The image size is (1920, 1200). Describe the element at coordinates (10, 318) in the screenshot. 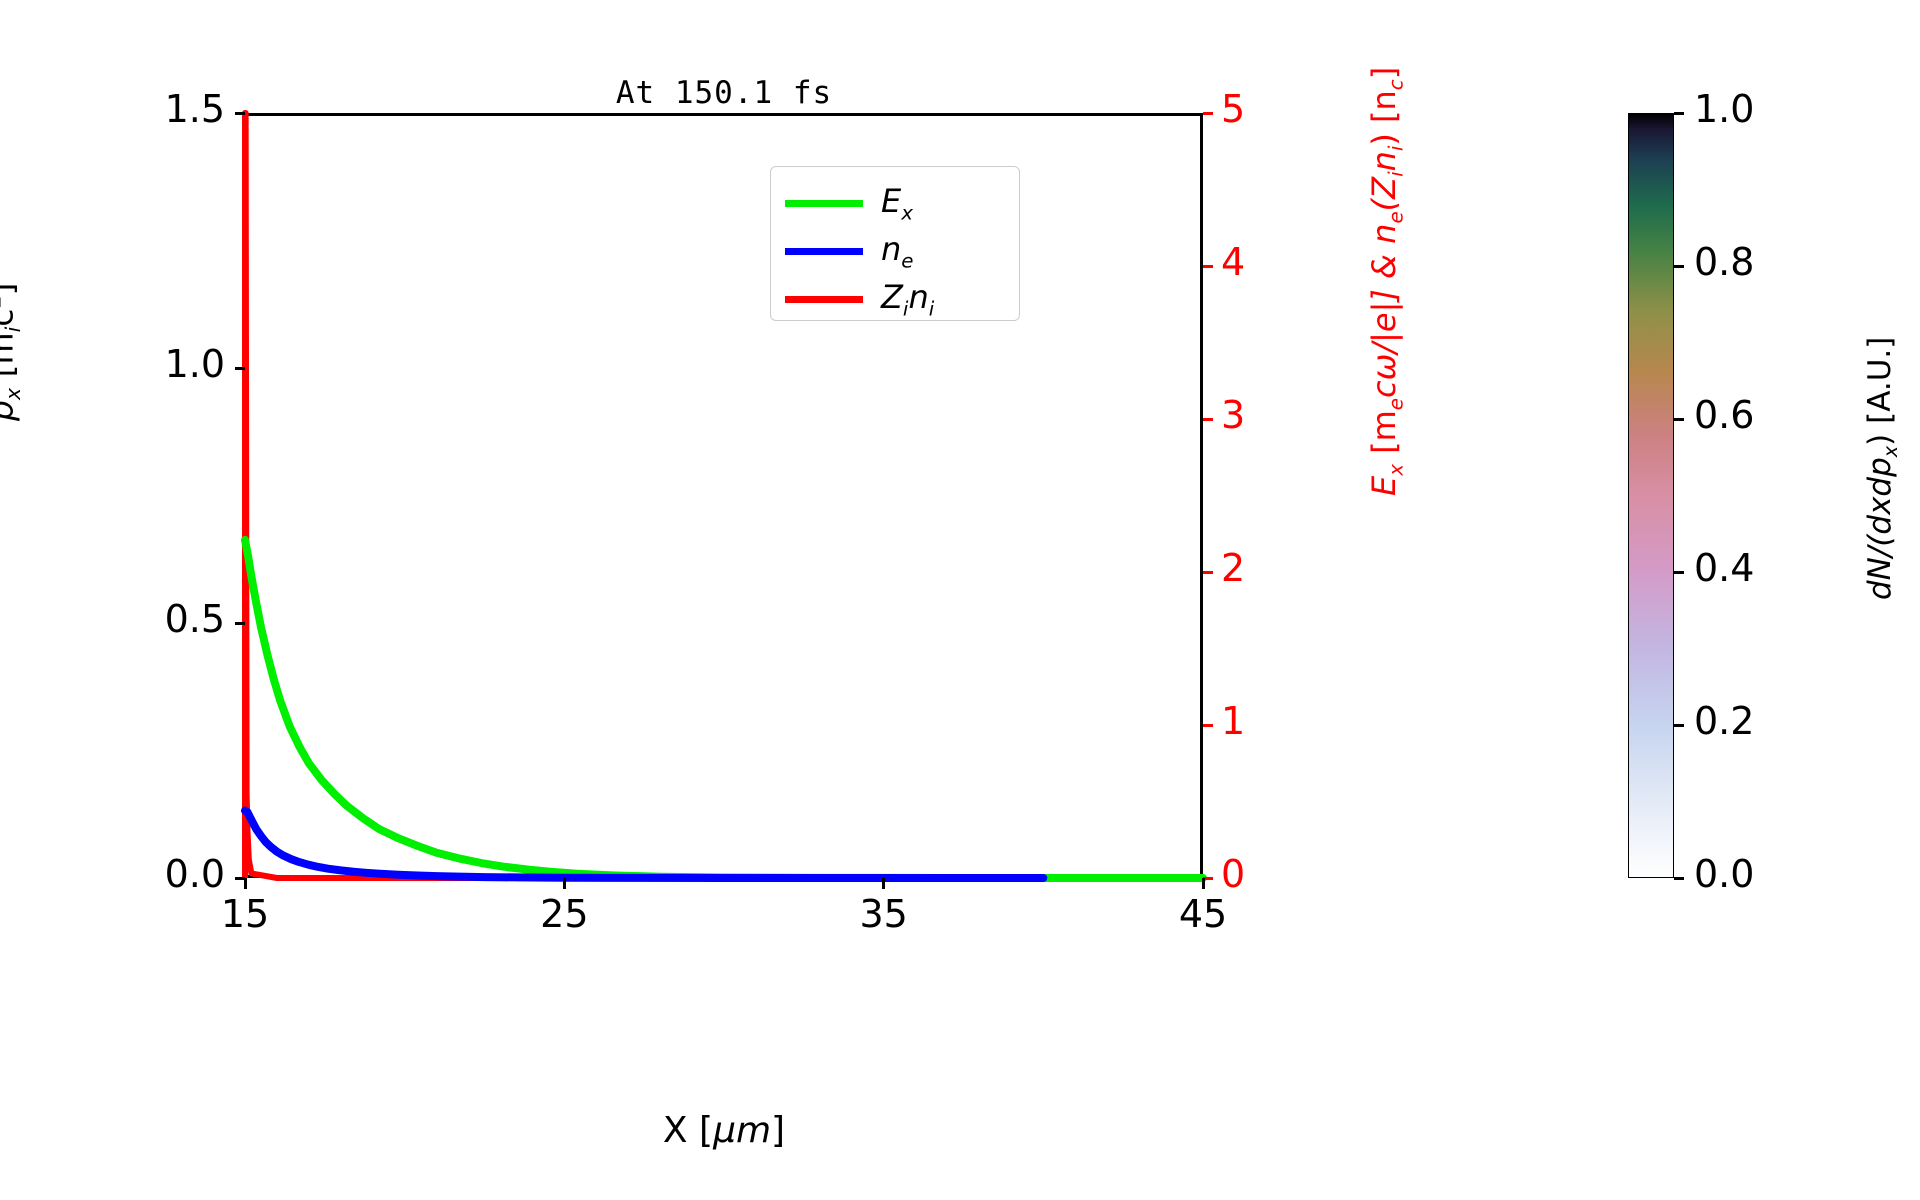

I see `left-y-axis-unit-c: c` at that location.